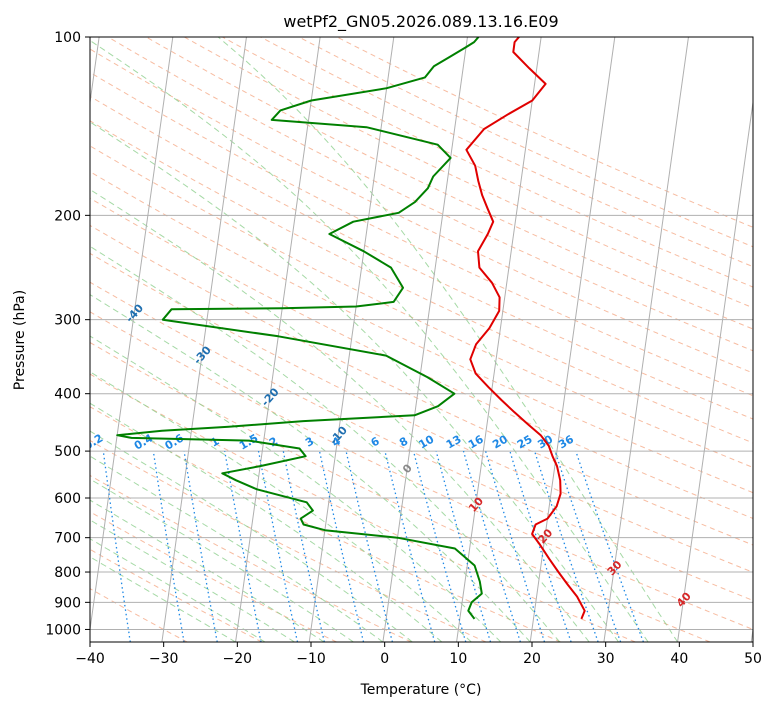  Describe the element at coordinates (753, 659) in the screenshot. I see `x-tick-label: 50` at that location.